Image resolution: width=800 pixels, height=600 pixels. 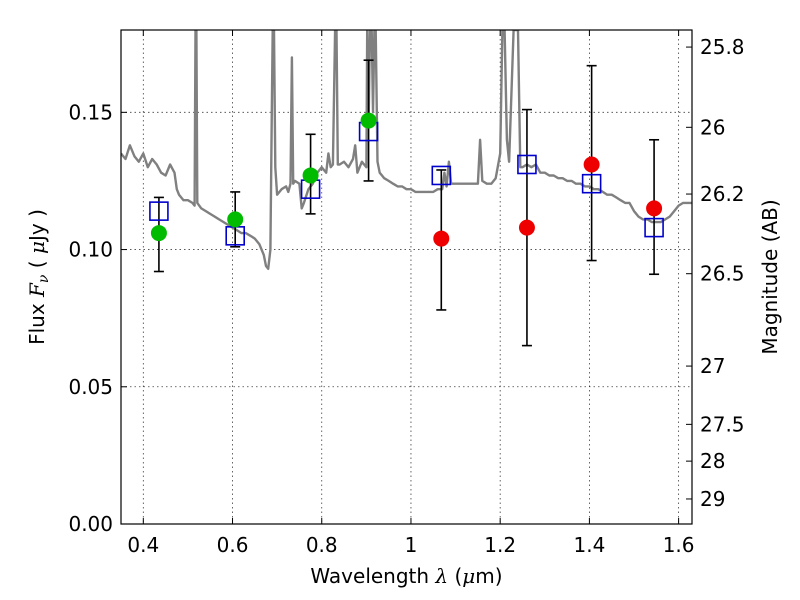 What do you see at coordinates (770, 276) in the screenshot?
I see `y2-axis-title: Magnitude (AB)` at bounding box center [770, 276].